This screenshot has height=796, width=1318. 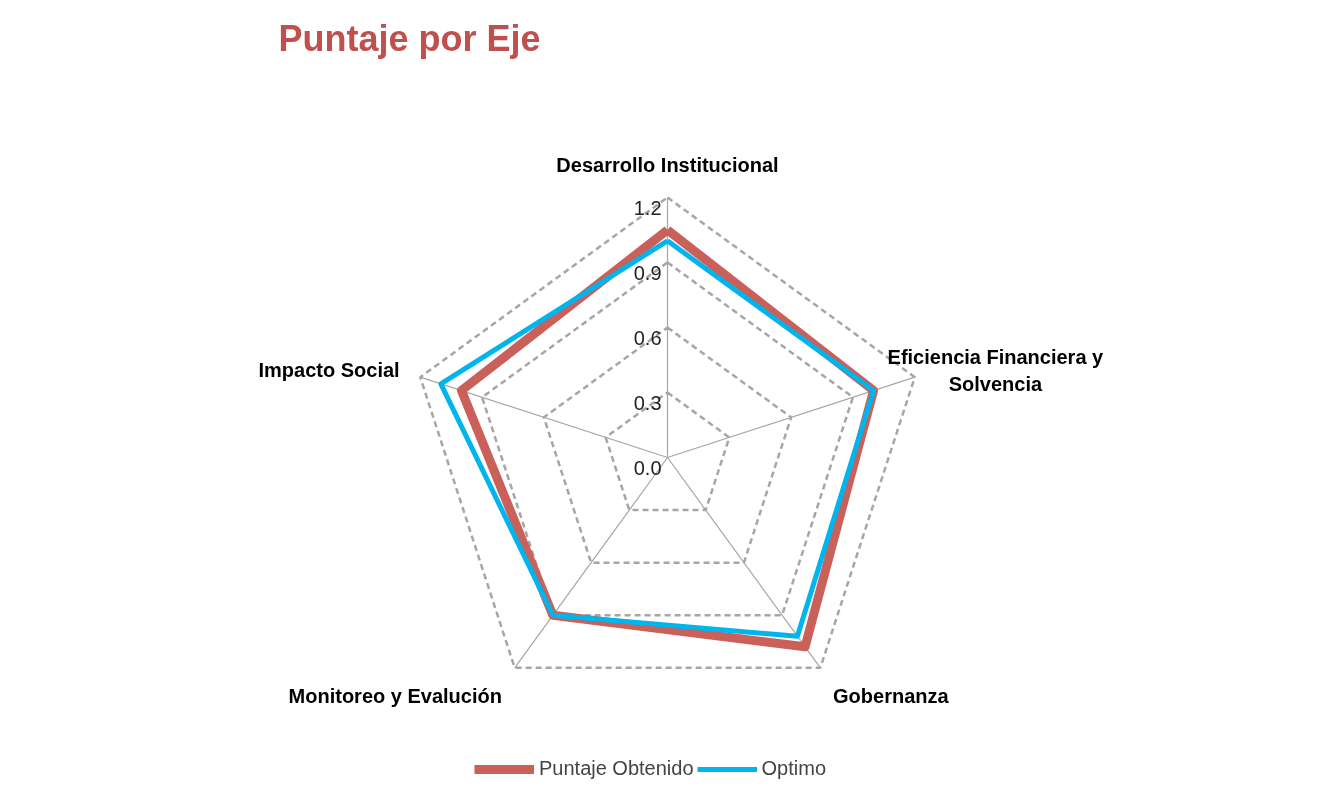 What do you see at coordinates (891, 696) in the screenshot?
I see `spoke-label: Gobernanza` at bounding box center [891, 696].